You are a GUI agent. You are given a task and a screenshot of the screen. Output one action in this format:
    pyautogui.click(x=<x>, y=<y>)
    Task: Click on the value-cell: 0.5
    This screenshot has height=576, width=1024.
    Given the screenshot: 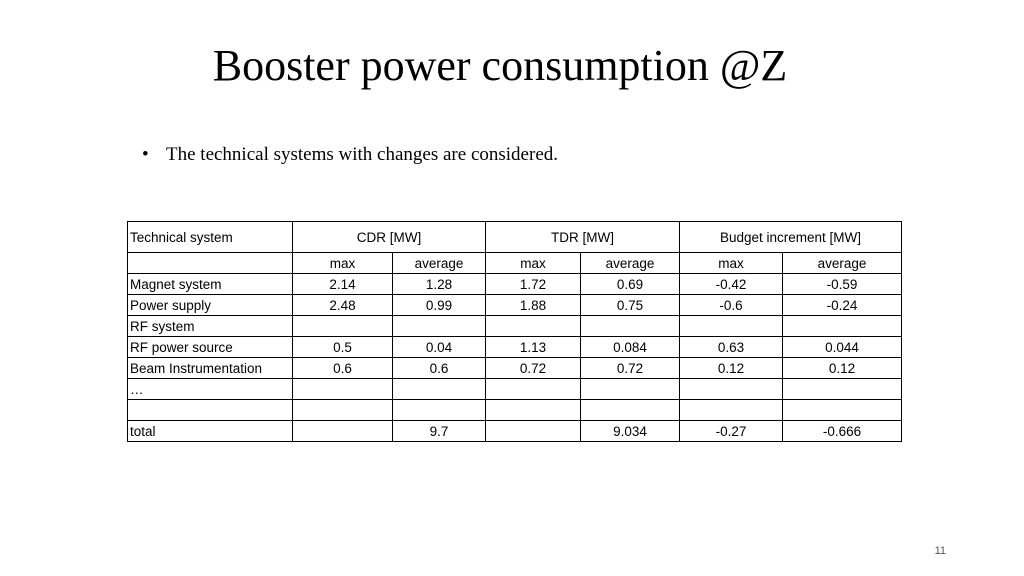 What is the action you would take?
    pyautogui.click(x=342, y=347)
    